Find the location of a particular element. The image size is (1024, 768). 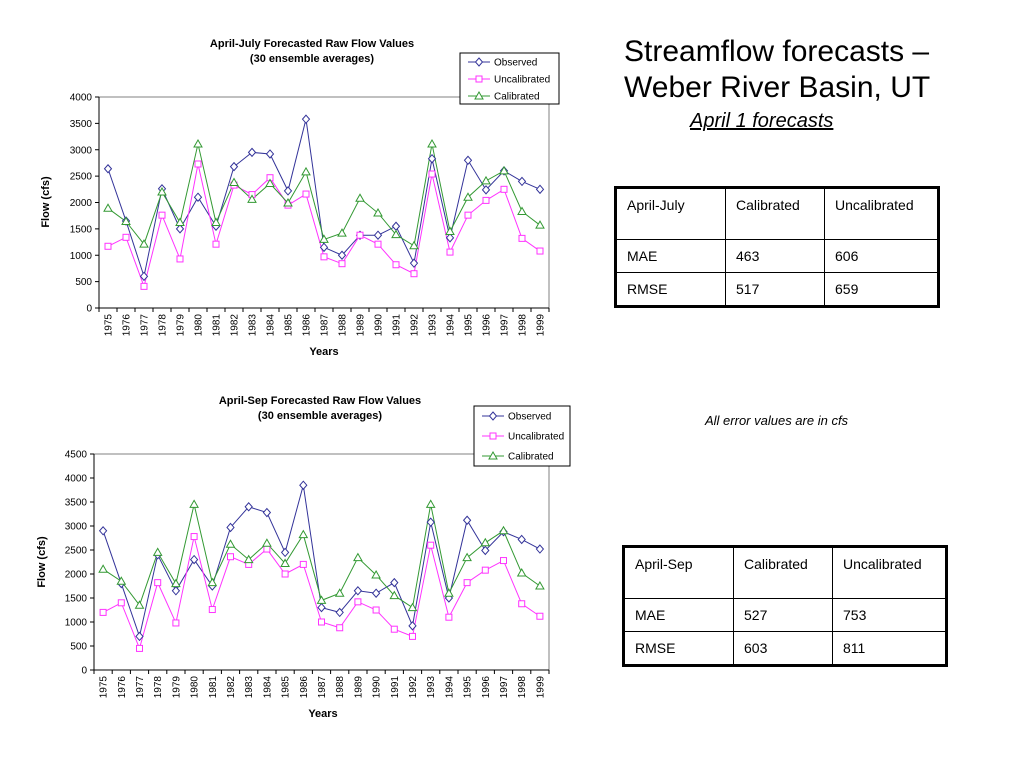

series-lines is located at coordinates (321, 566).